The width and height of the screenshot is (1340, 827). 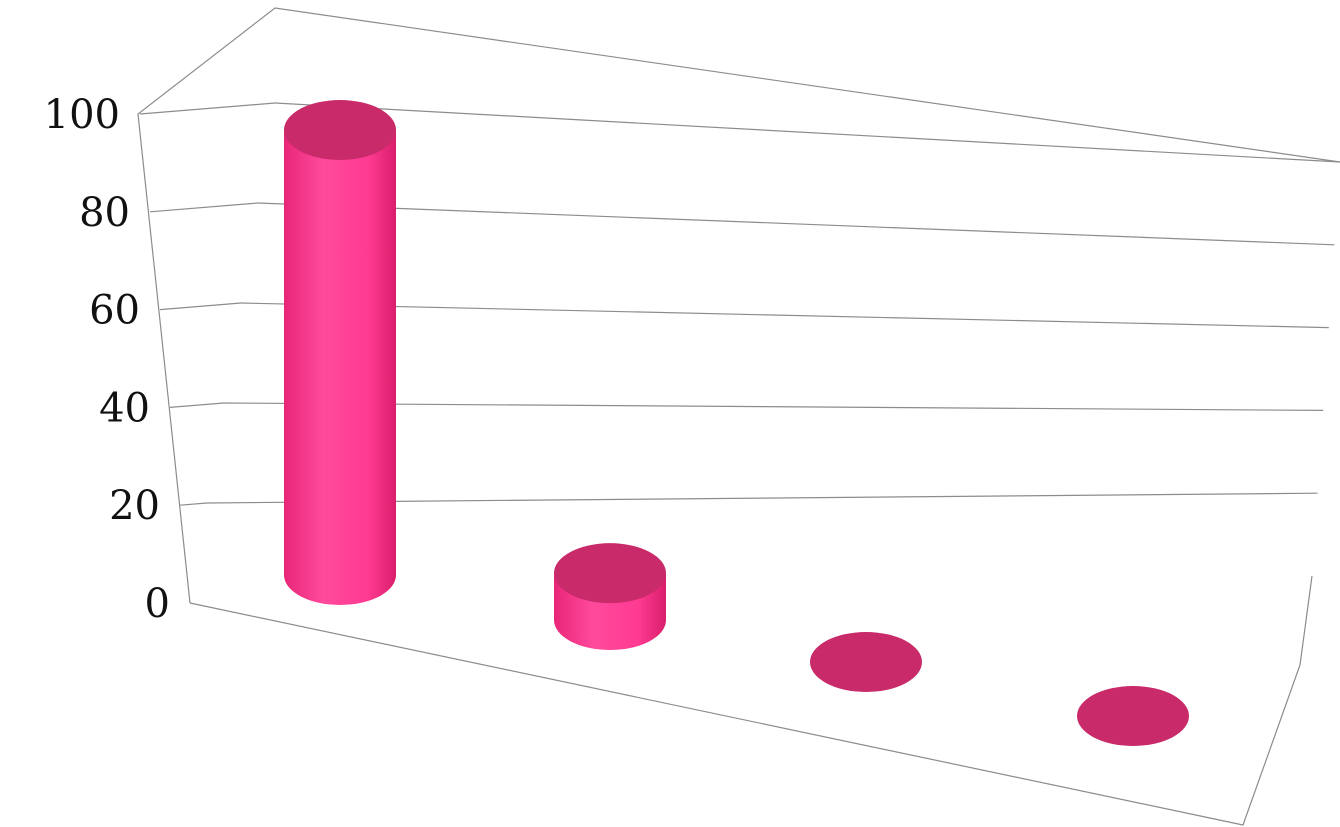 I want to click on bar-cylinder-body, so click(x=340, y=367).